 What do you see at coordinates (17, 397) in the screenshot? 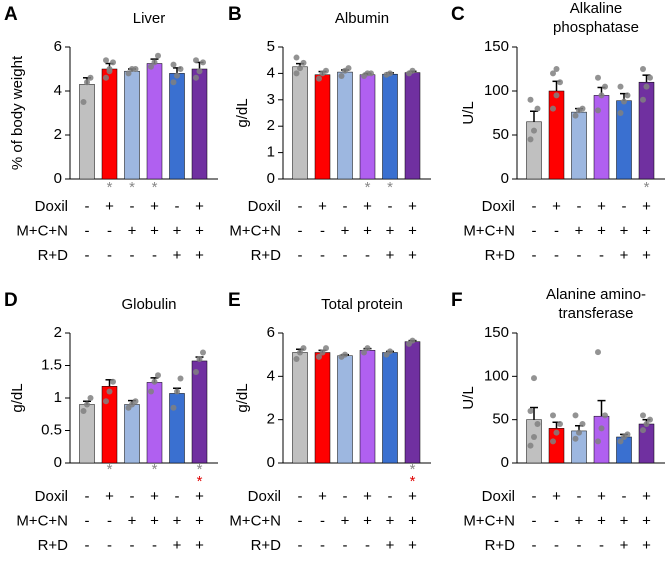
I see `y-axis-label: g/dL` at bounding box center [17, 397].